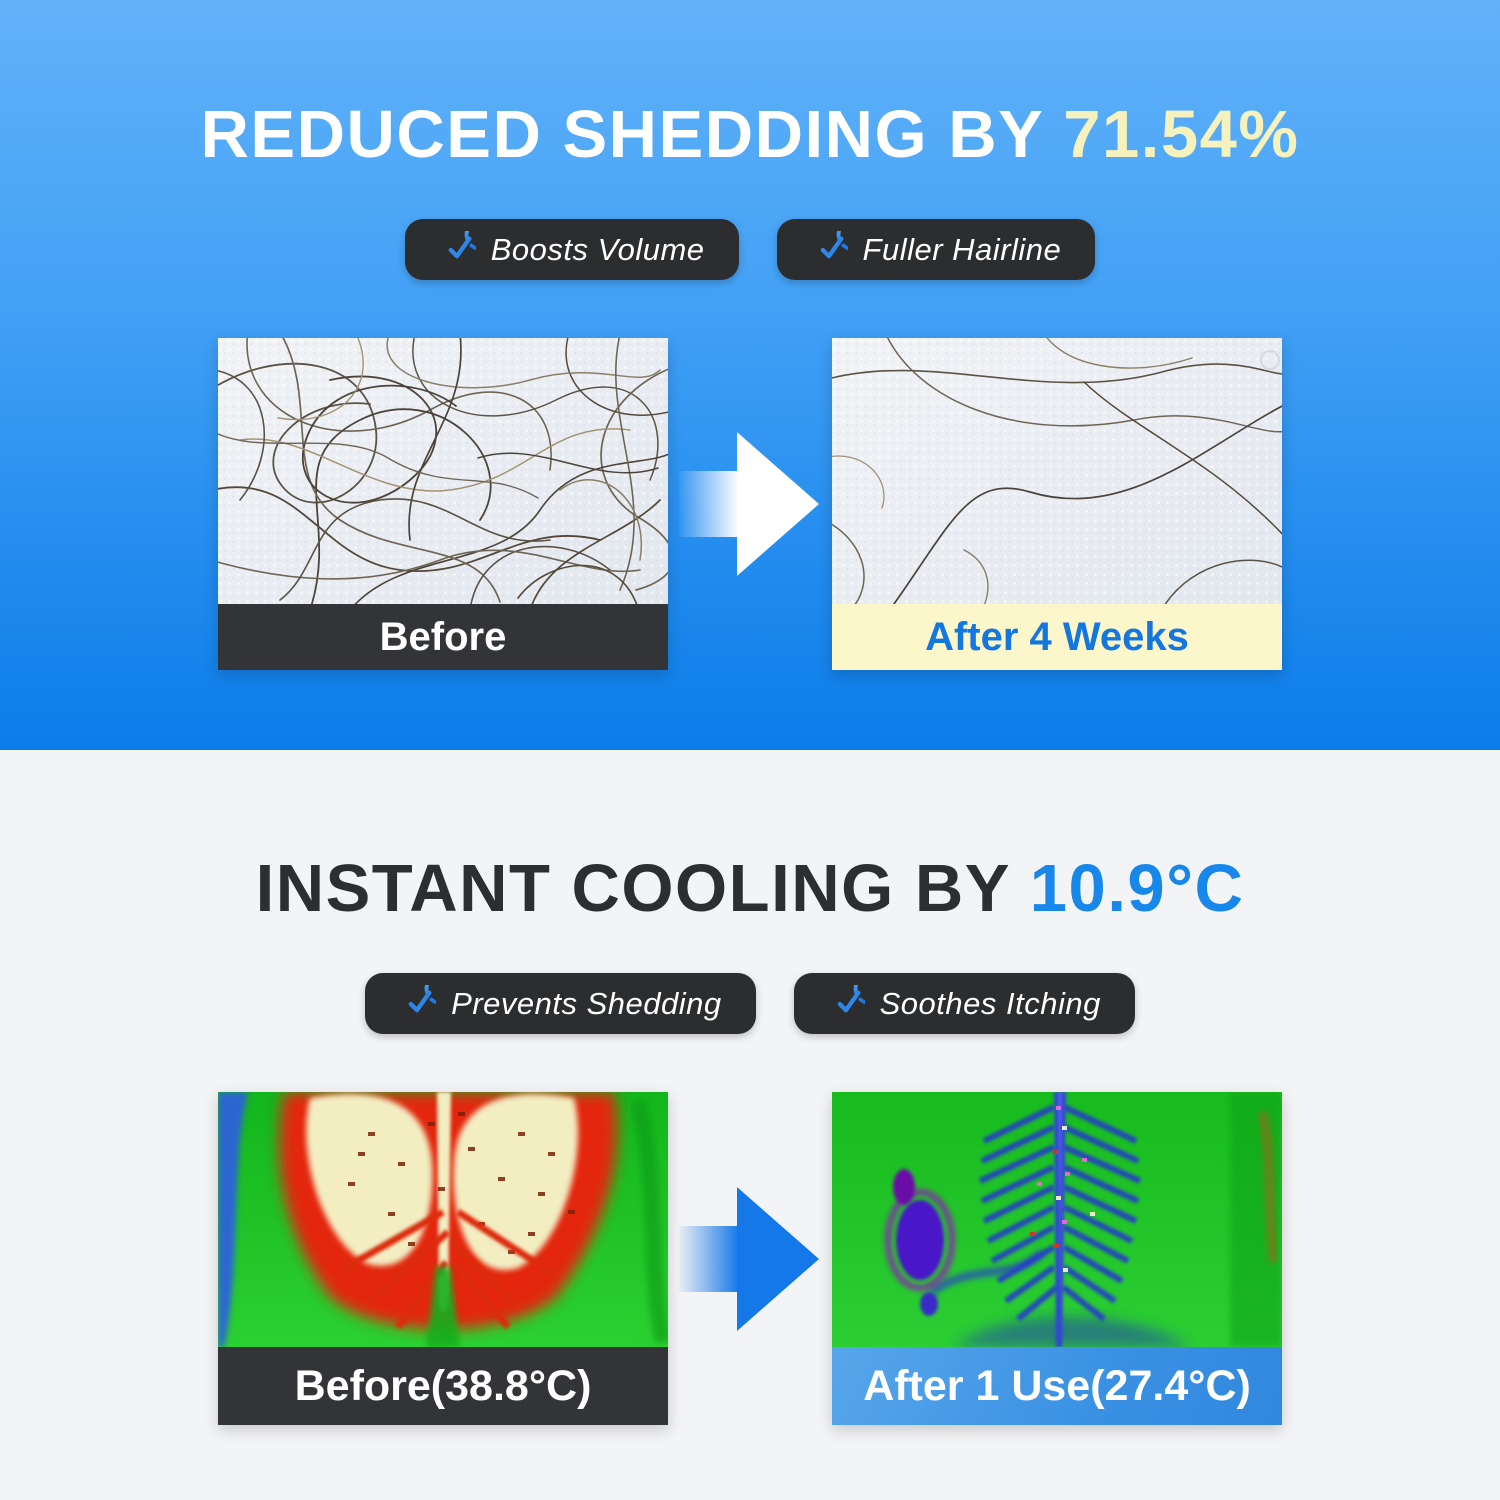 The image size is (1500, 1500). I want to click on thermal-scalp-cool-photo, so click(1057, 1219).